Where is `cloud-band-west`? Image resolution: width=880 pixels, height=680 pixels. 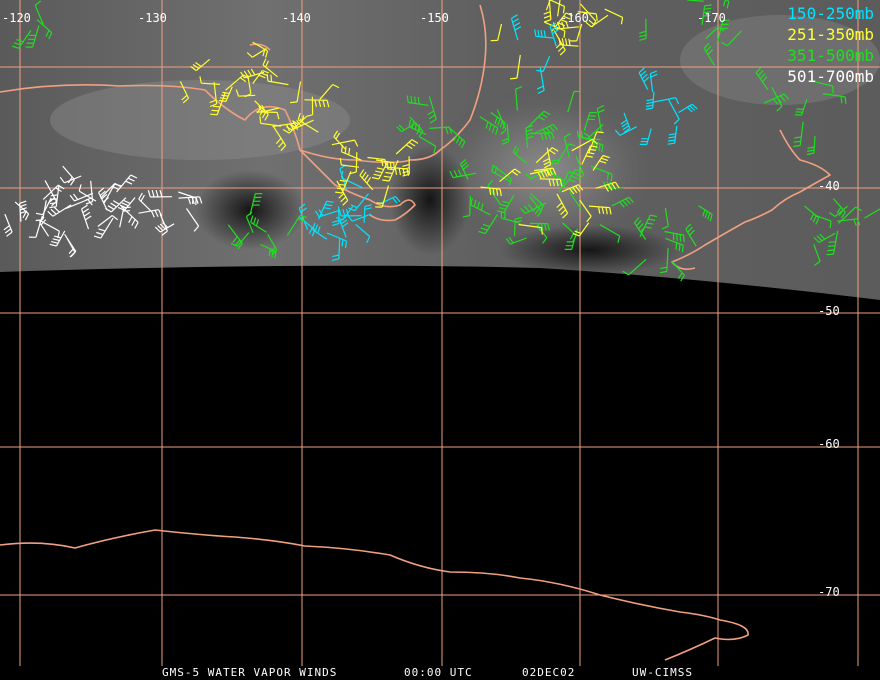 cloud-band-west is located at coordinates (200, 120).